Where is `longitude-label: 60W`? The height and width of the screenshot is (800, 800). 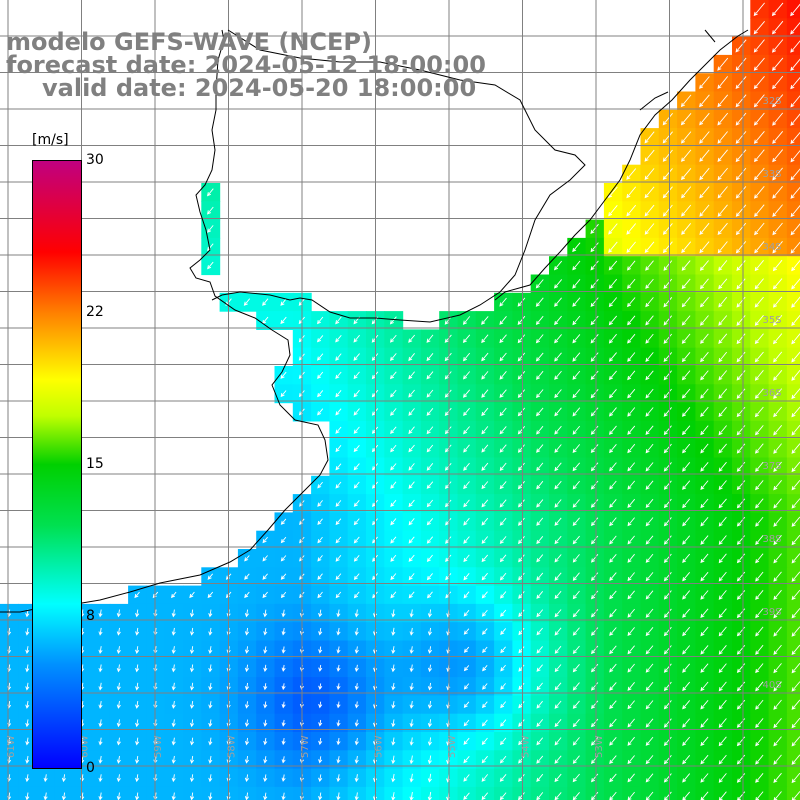 longitude-label: 60W is located at coordinates (85, 746).